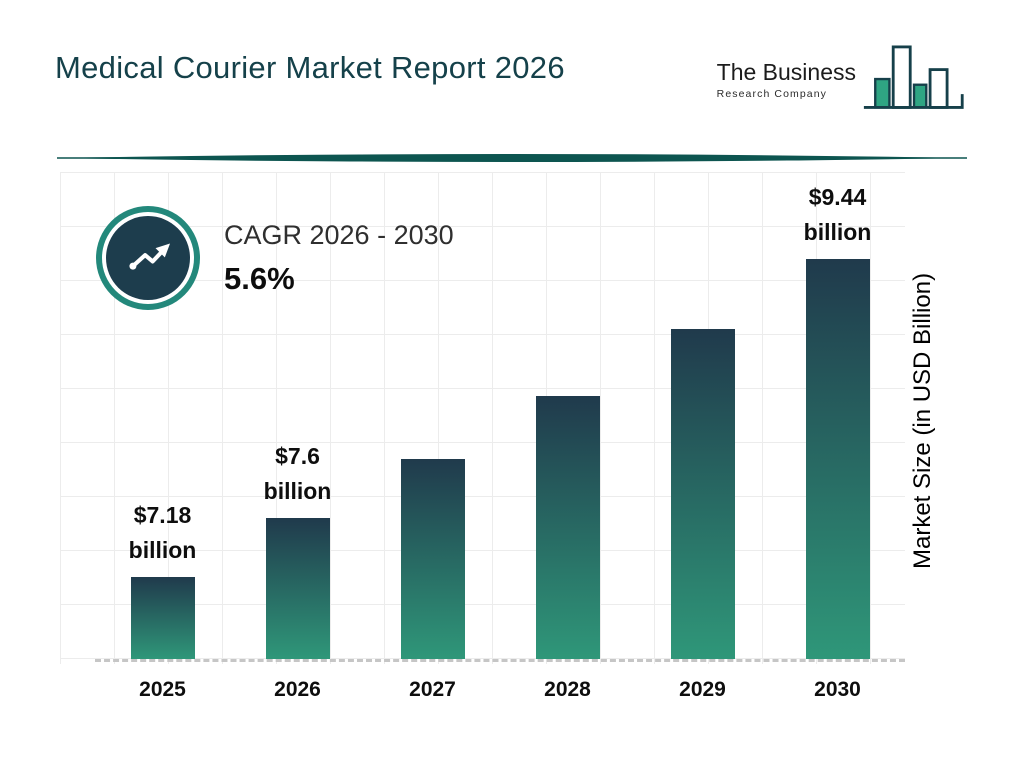 Image resolution: width=1024 pixels, height=768 pixels. What do you see at coordinates (162, 419) in the screenshot?
I see `bar-column-2025: $7.18 billion` at bounding box center [162, 419].